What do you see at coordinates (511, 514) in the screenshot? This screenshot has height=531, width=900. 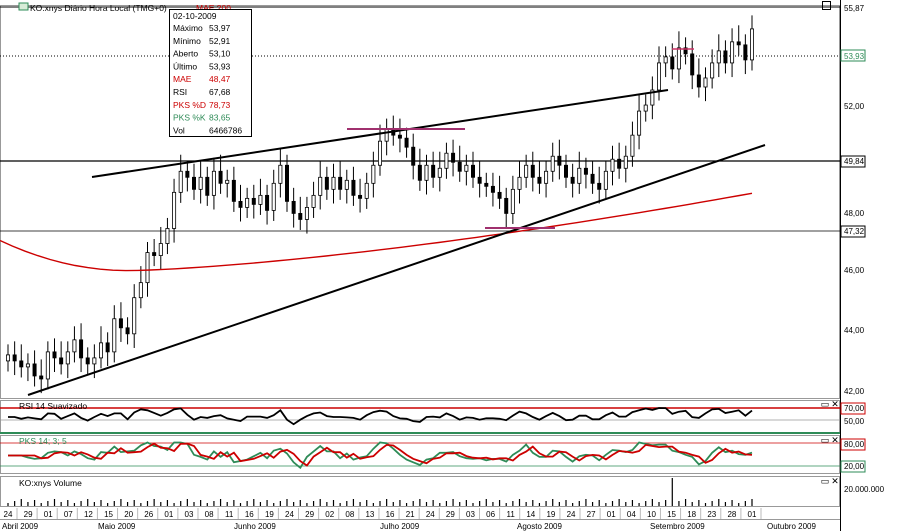 I see `day-label: 11` at bounding box center [511, 514].